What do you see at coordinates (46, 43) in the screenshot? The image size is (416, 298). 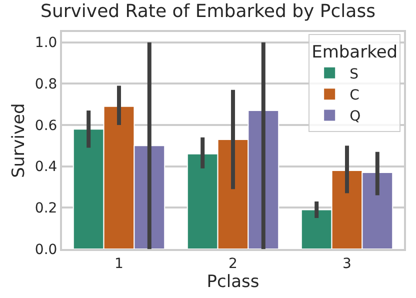 I see `y-tick-label: 1.0` at bounding box center [46, 43].